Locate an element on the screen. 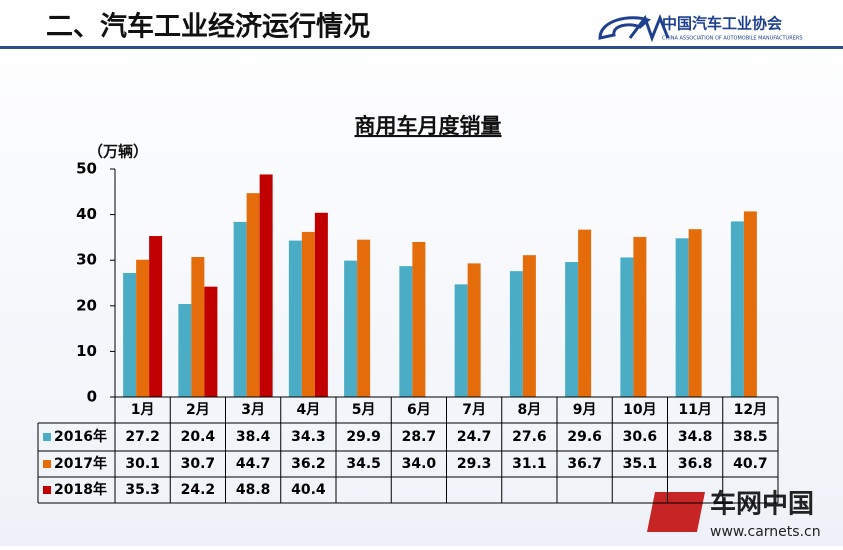 The image size is (843, 550). header-rule is located at coordinates (421, 47).